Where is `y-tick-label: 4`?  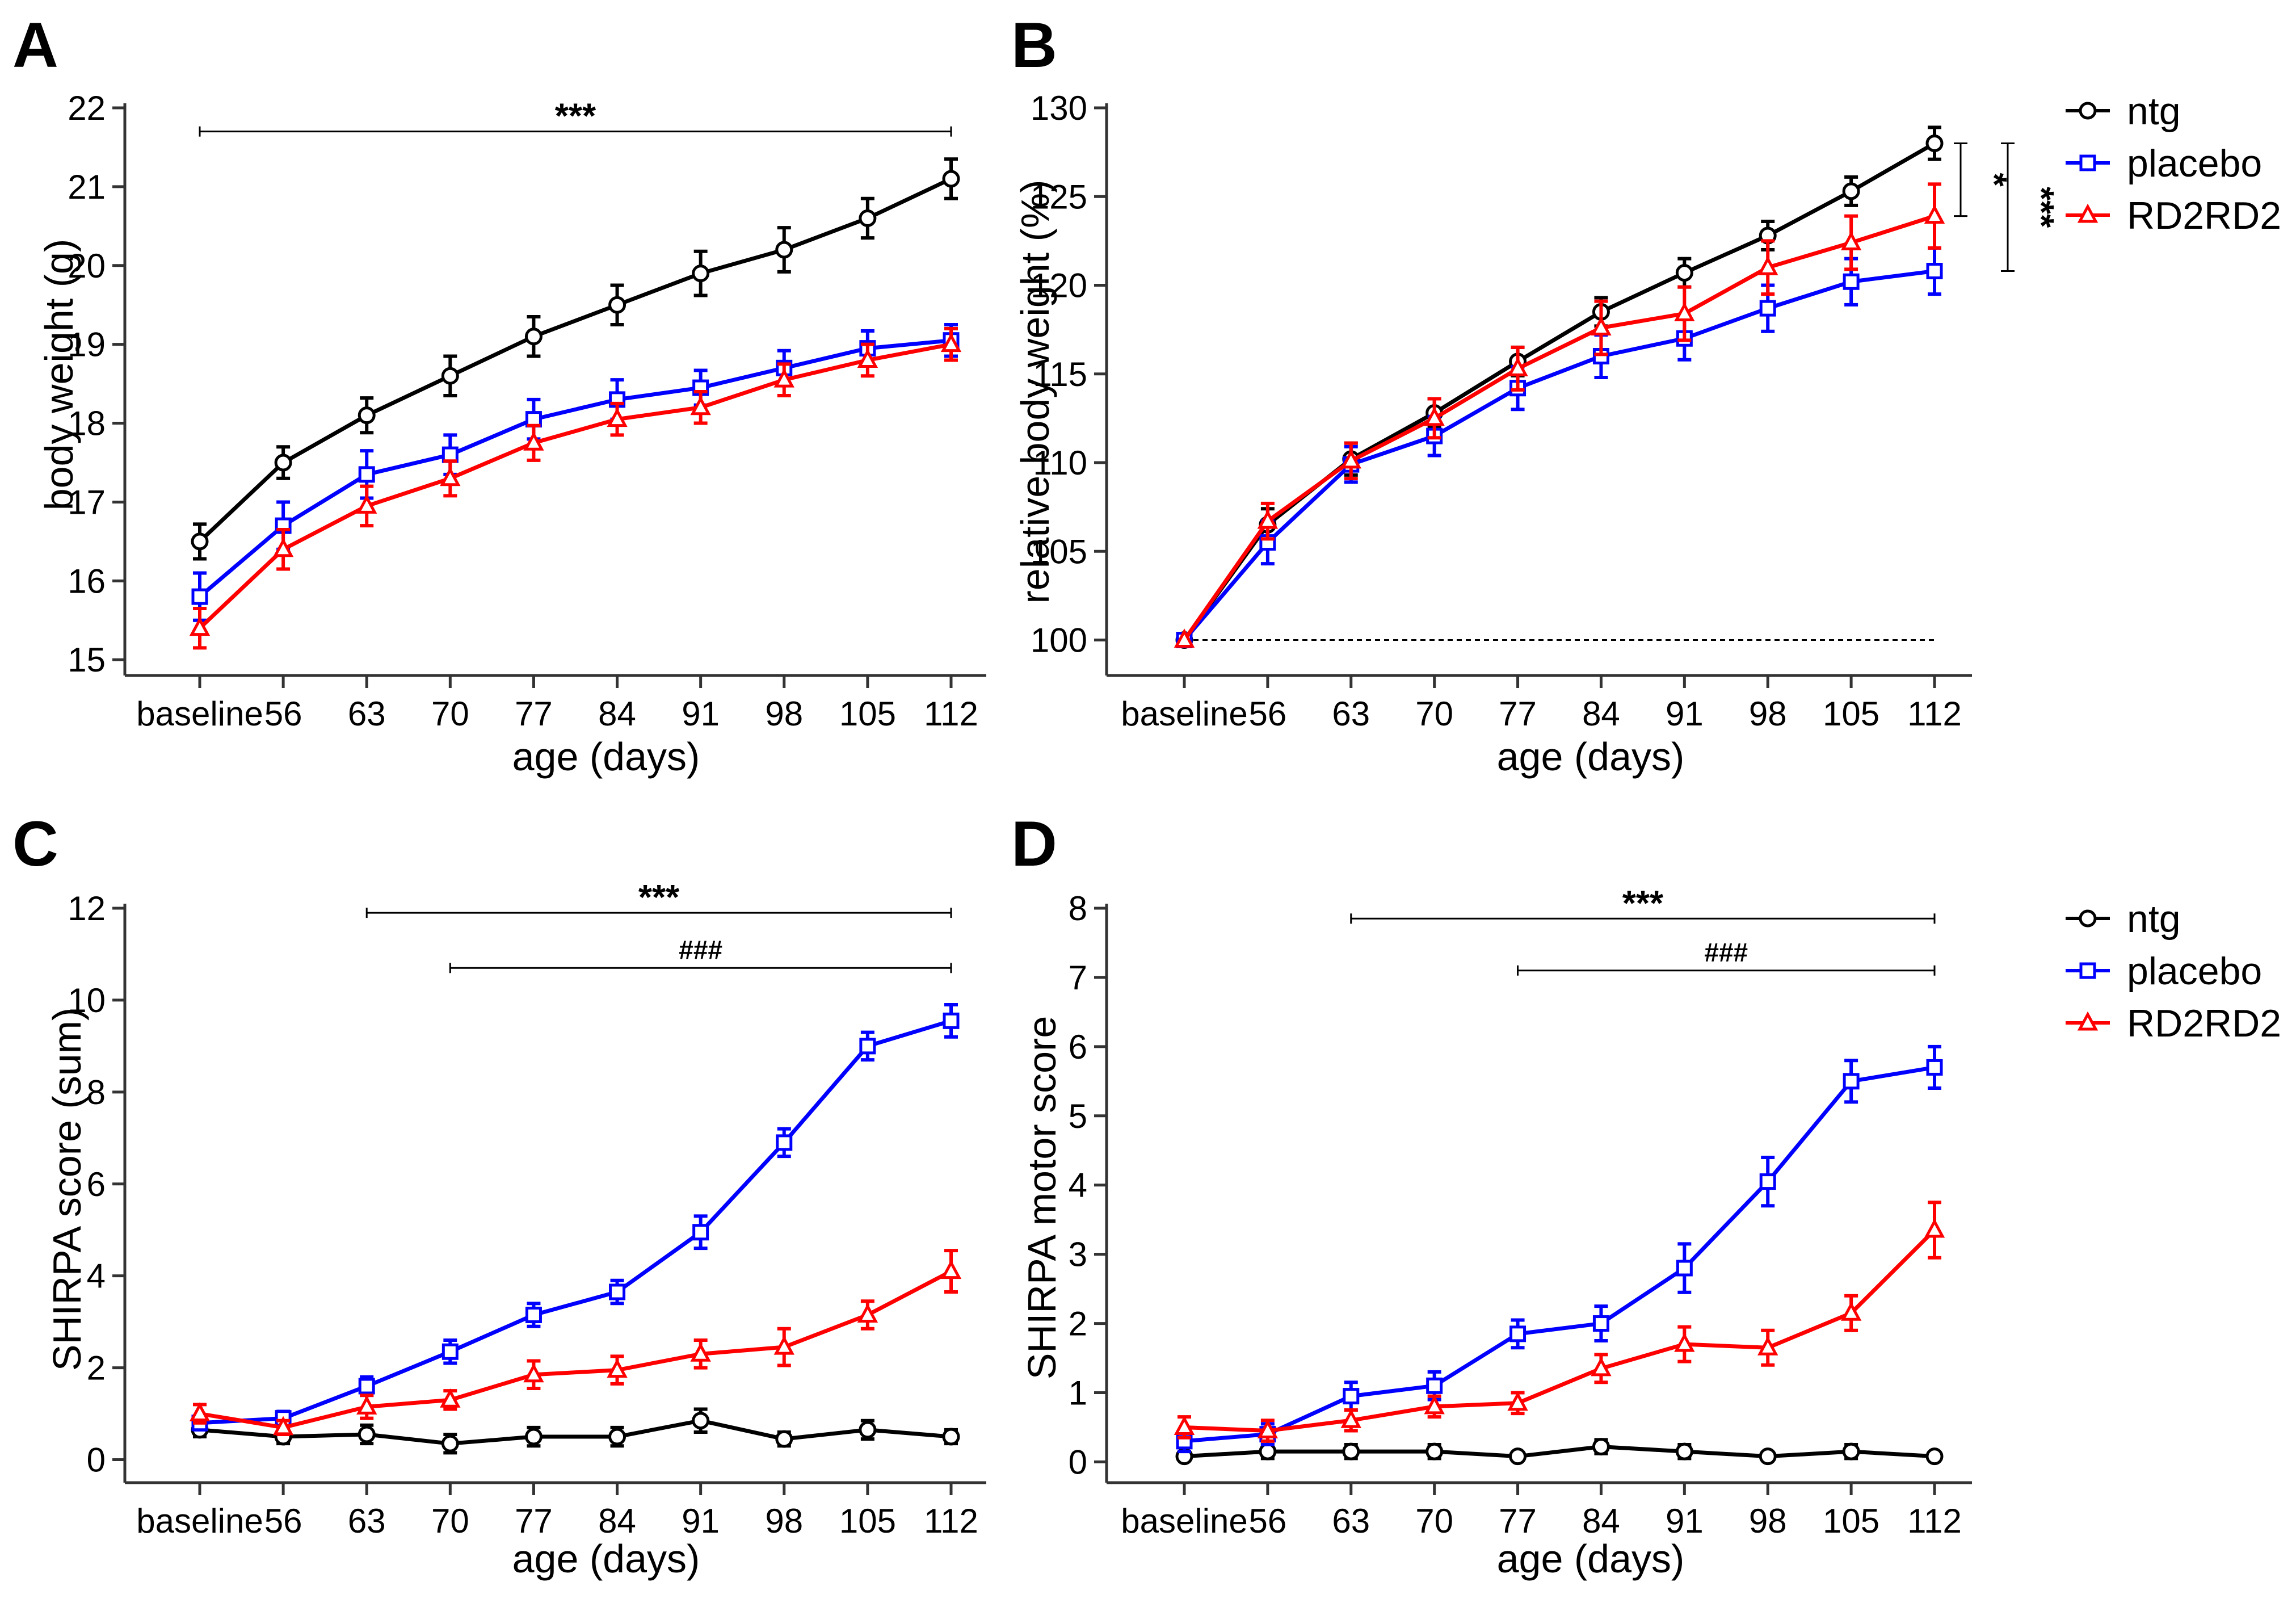 y-tick-label: 4 is located at coordinates (1078, 1185).